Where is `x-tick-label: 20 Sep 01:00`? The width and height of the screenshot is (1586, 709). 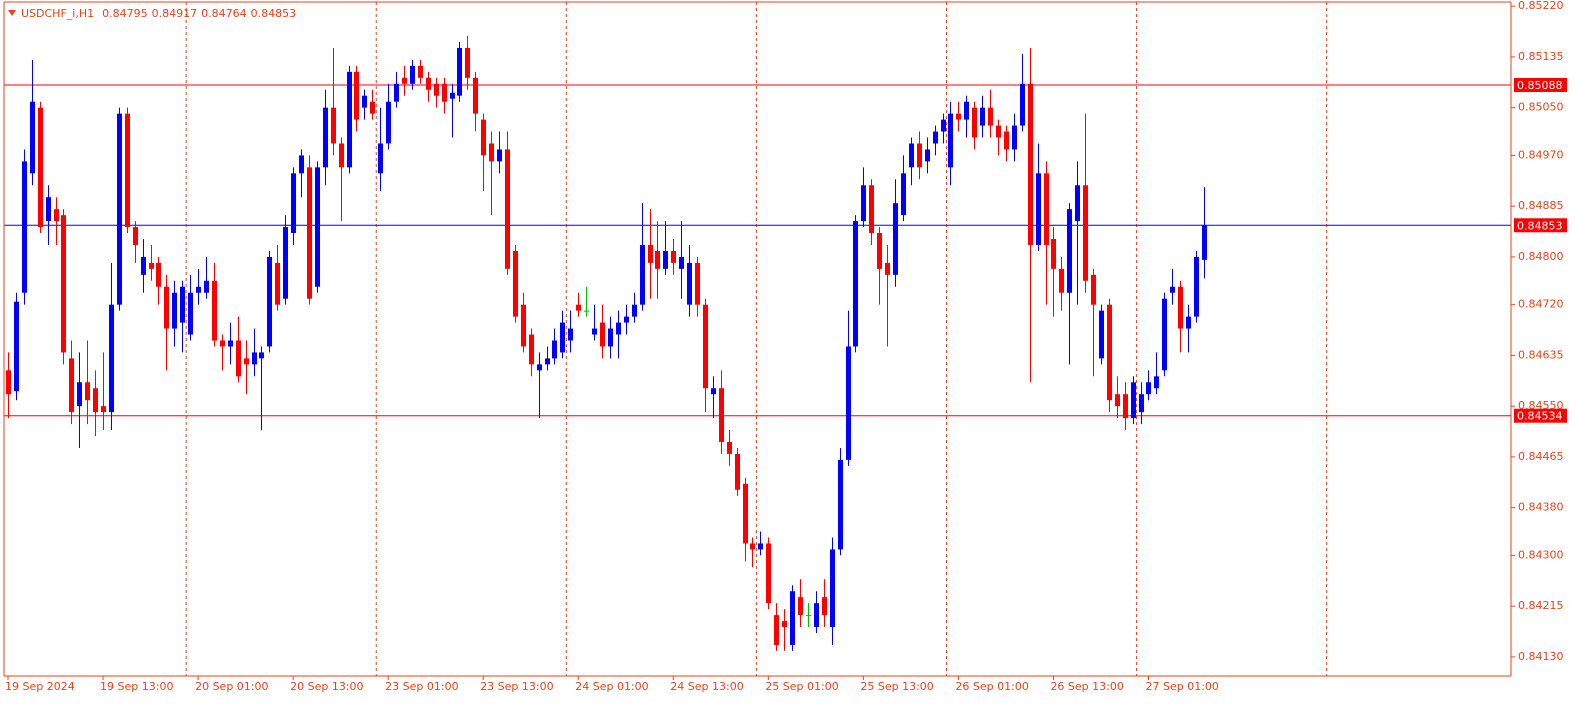 x-tick-label: 20 Sep 01:00 is located at coordinates (231, 686).